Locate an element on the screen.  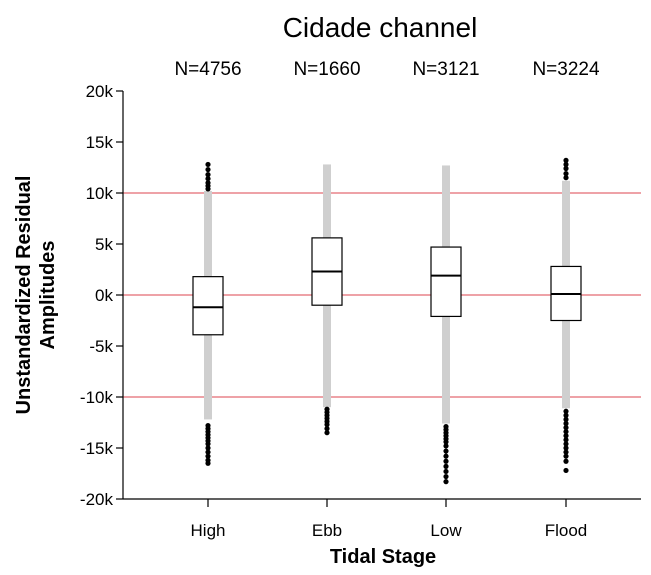
y-tick-label: -10k is located at coordinates (97, 397).